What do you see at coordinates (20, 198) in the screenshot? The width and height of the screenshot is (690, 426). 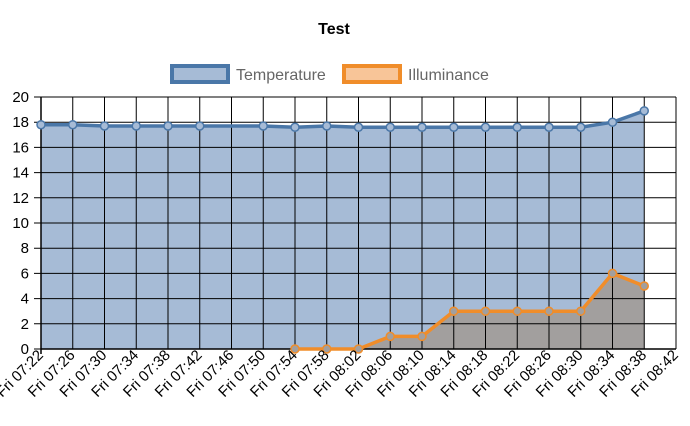 I see `y-tick-label: 12` at bounding box center [20, 198].